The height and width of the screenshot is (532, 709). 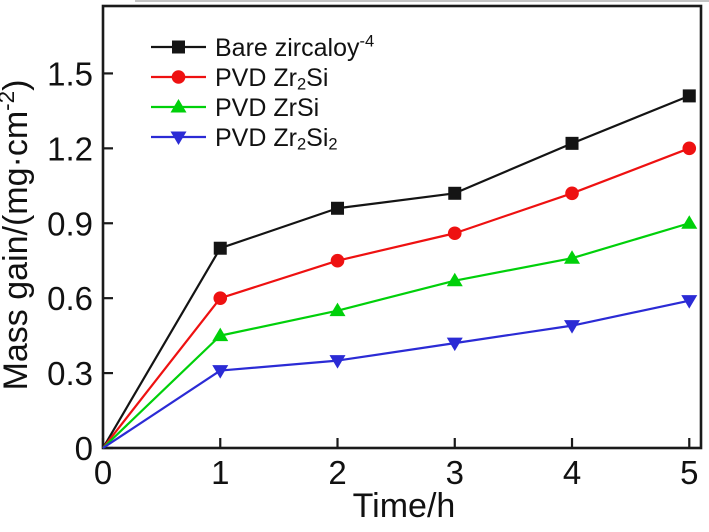 I want to click on top-edge-artifact, so click(x=422, y=1).